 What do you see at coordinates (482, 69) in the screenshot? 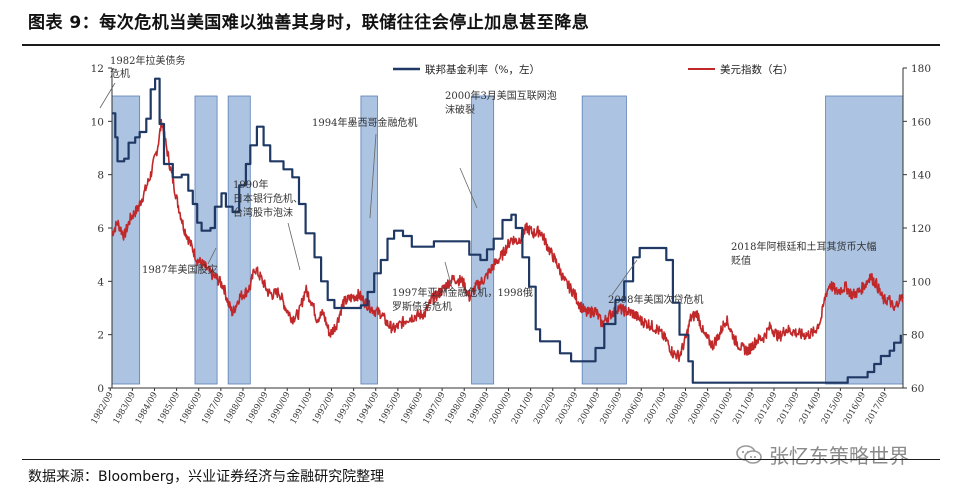
I see `legend-label-fed: 联邦基金利率（%，左）` at bounding box center [482, 69].